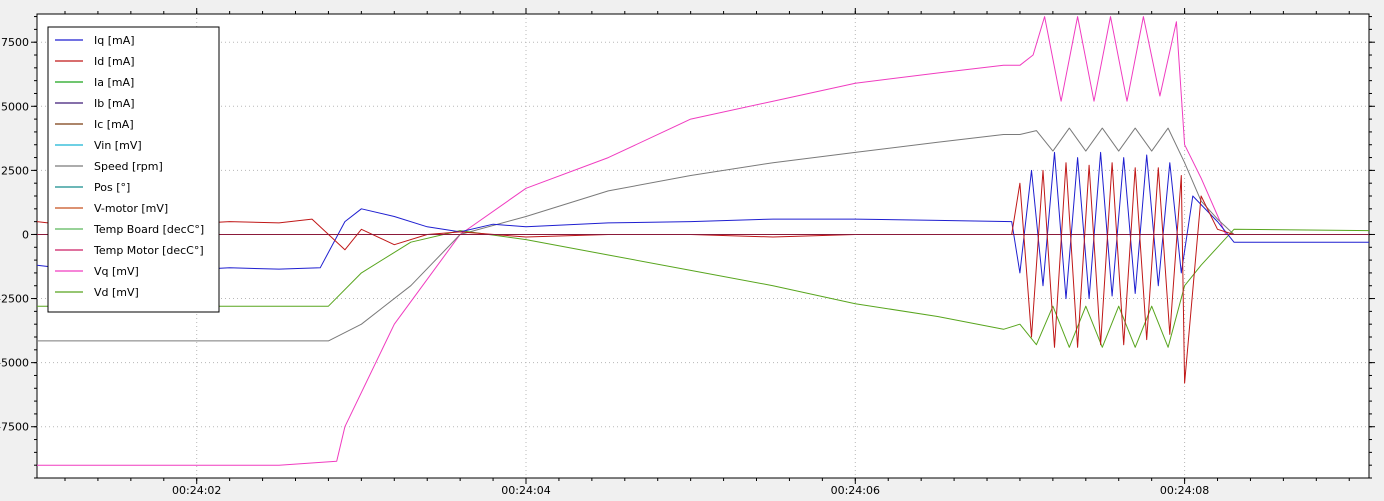 Image resolution: width=1384 pixels, height=501 pixels. Describe the element at coordinates (15, 42) in the screenshot. I see `y-tick-label: 7500` at that location.